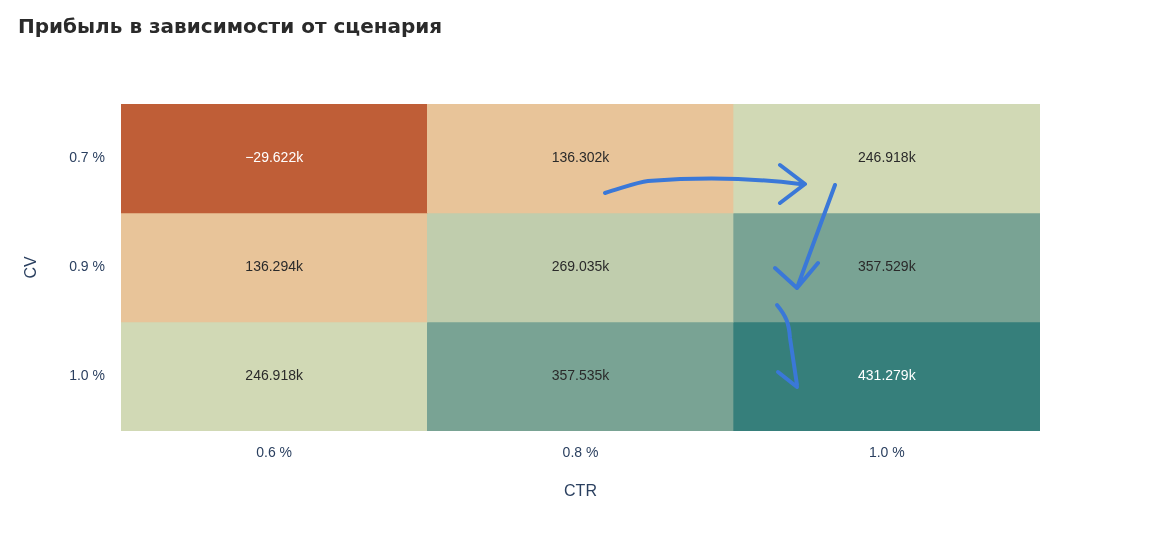 Image resolution: width=1176 pixels, height=533 pixels. Describe the element at coordinates (580, 452) in the screenshot. I see `x-tick-label: 0.8 %` at that location.